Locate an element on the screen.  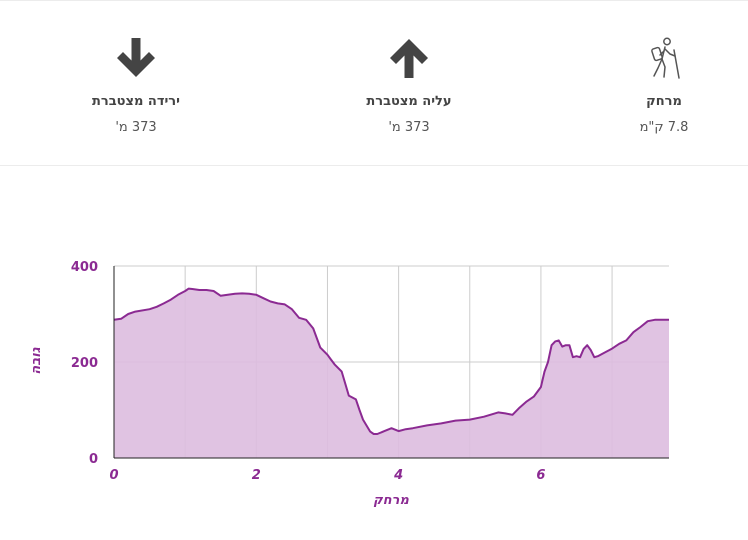
arrow-up-icon is located at coordinates (409, 58).